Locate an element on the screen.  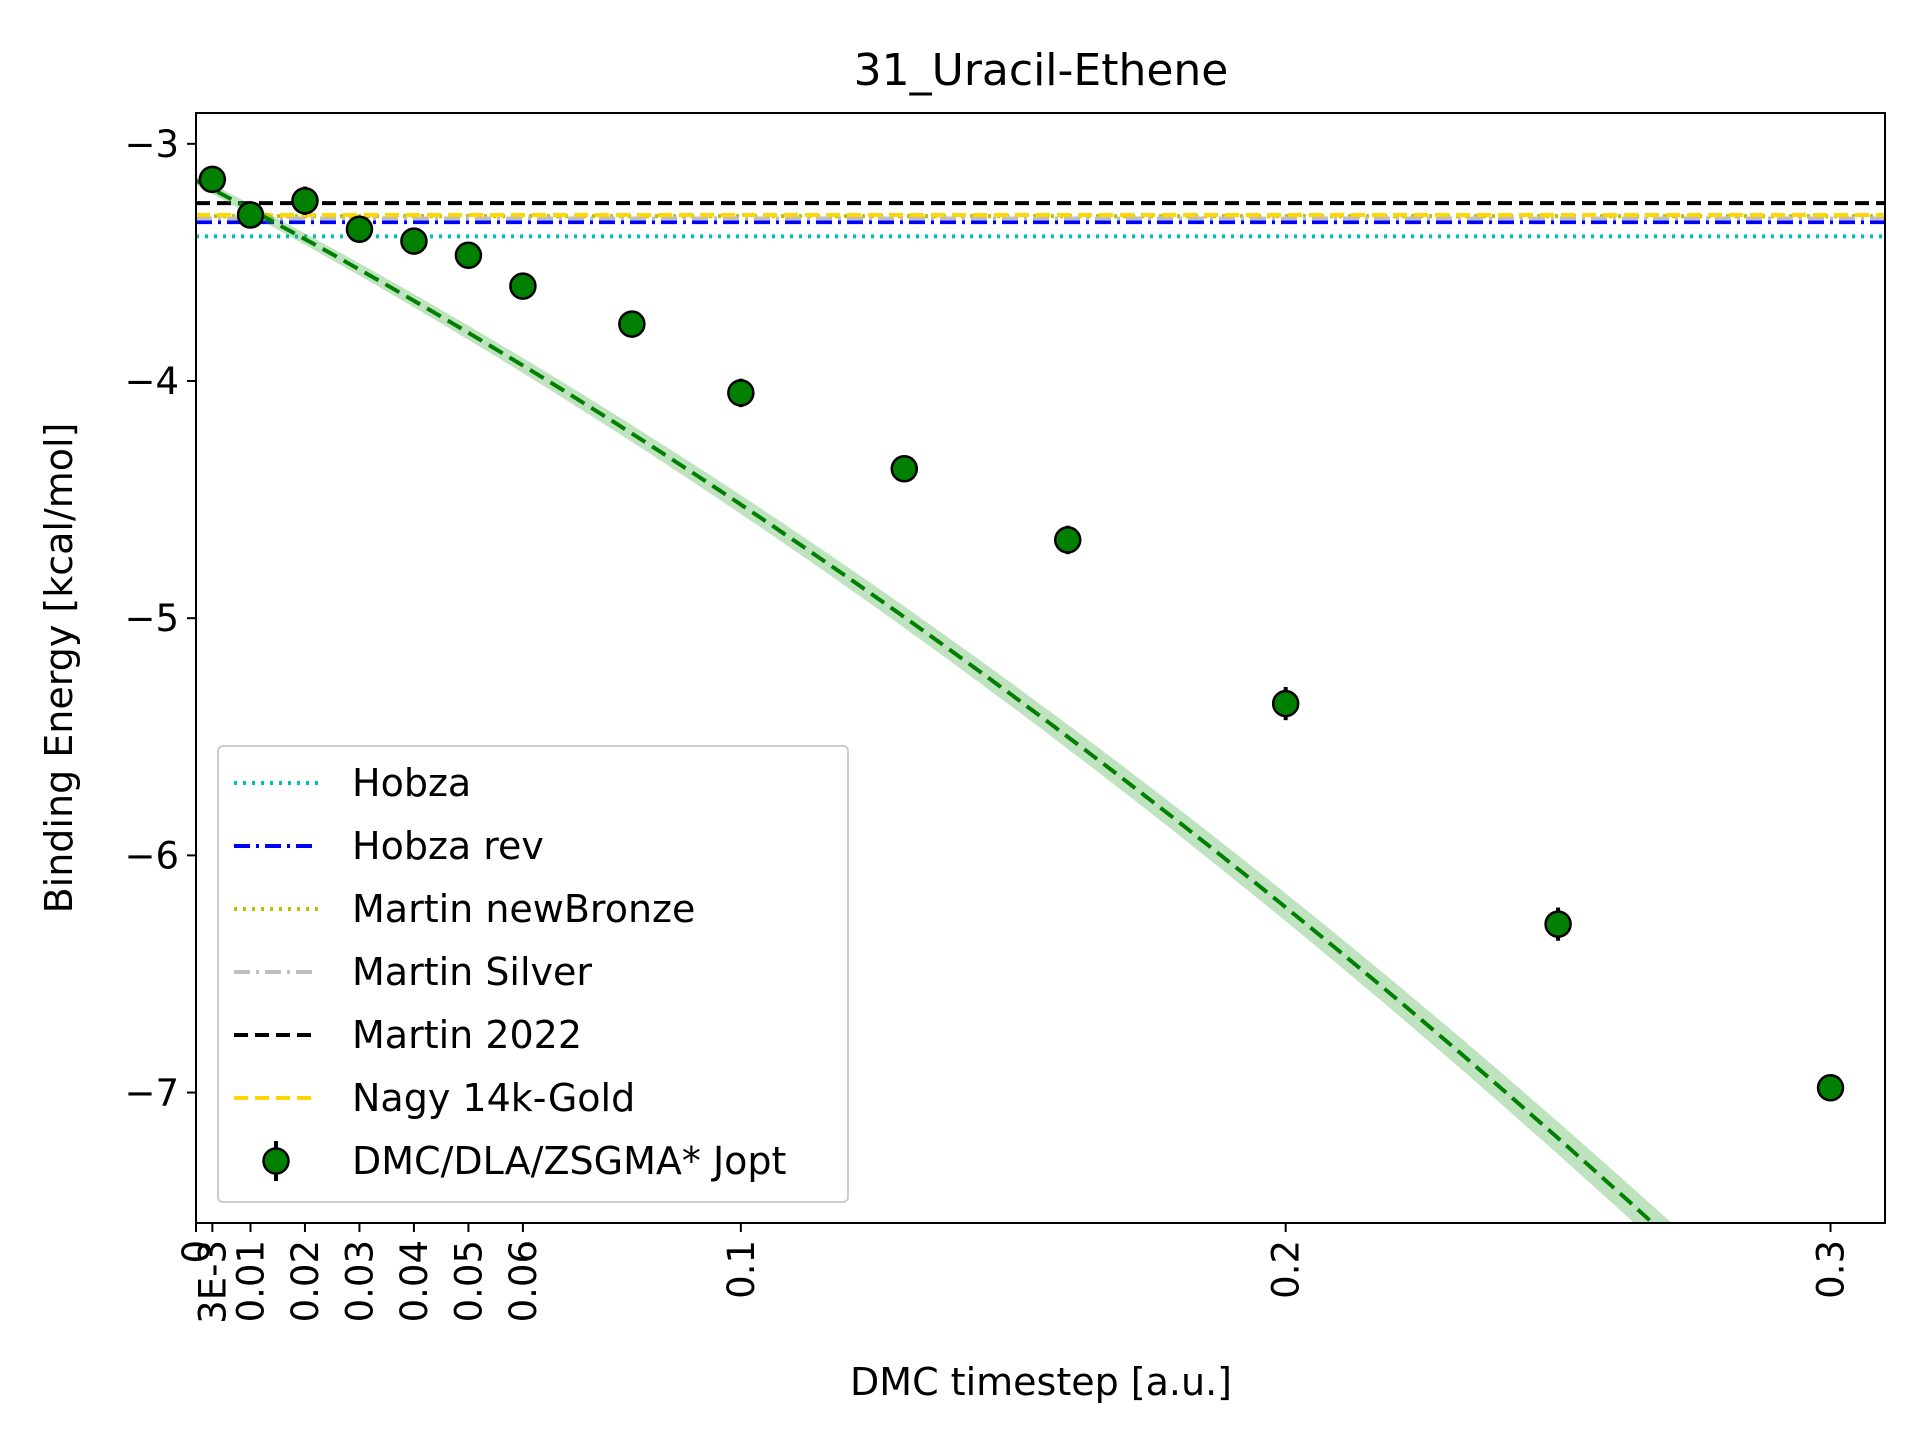
chart-title: 31_Uracil-Ethene is located at coordinates (1041, 70).